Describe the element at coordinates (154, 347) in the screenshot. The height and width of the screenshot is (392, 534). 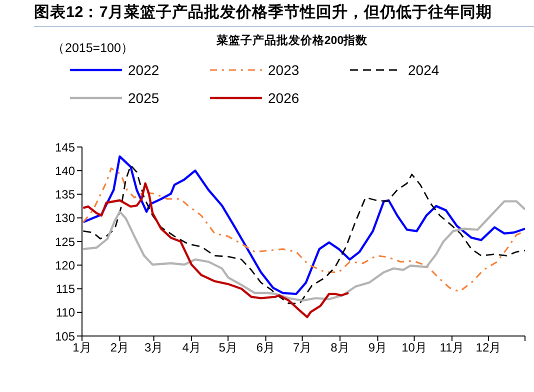
I see `x-tick-label: 3月` at that location.